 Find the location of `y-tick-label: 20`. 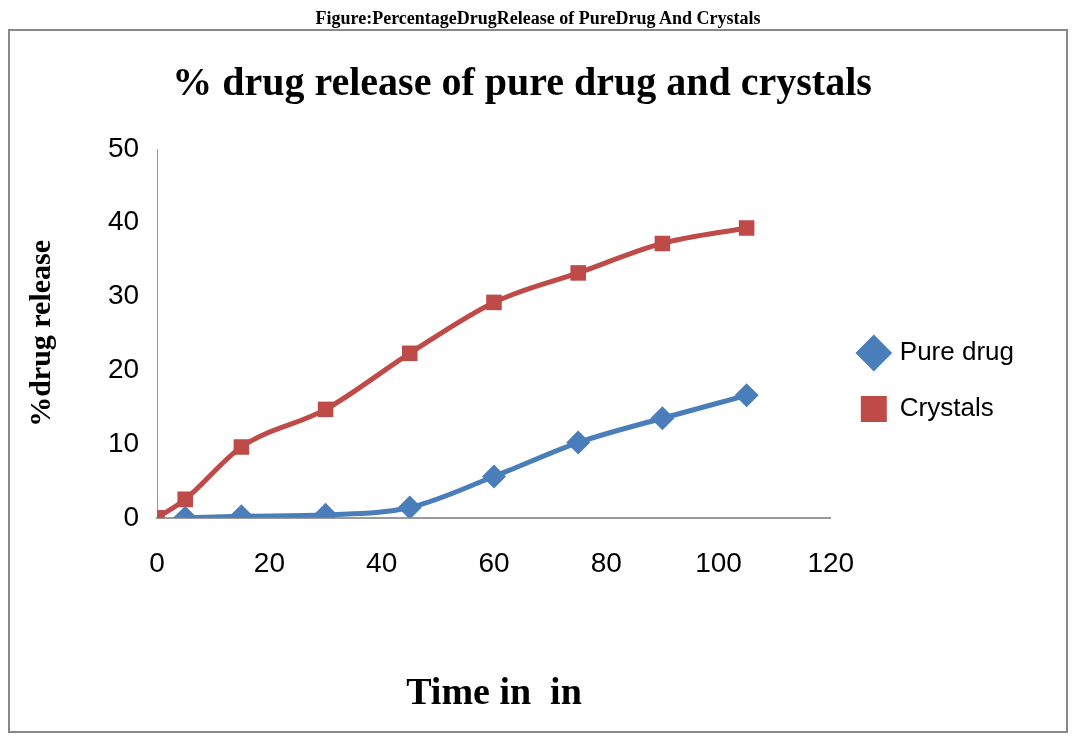

y-tick-label: 20 is located at coordinates (123, 368).